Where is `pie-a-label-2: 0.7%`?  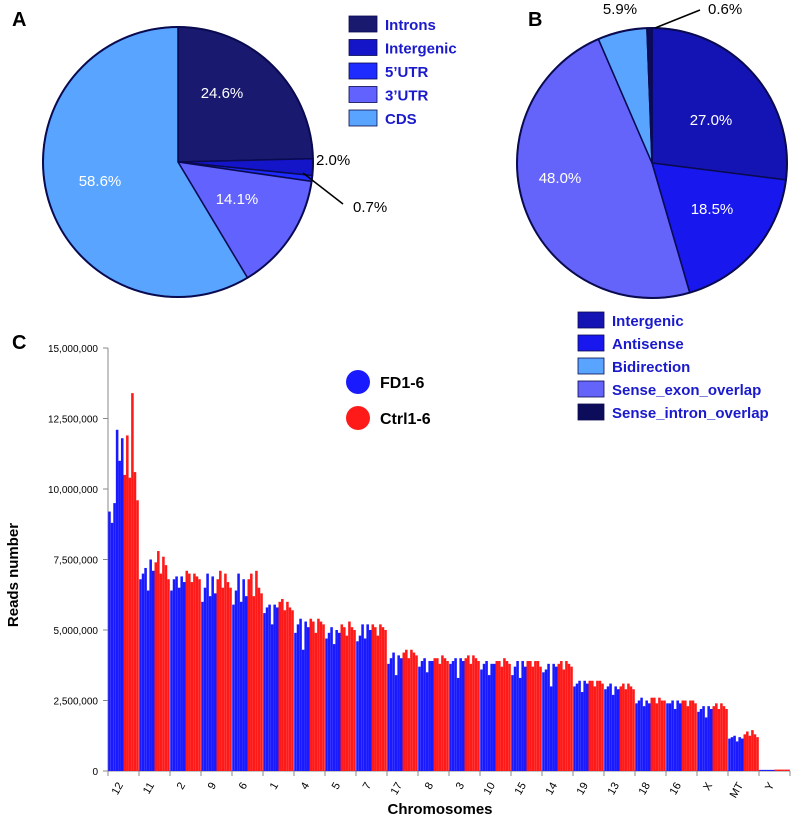 pie-a-label-2: 0.7% is located at coordinates (370, 207).